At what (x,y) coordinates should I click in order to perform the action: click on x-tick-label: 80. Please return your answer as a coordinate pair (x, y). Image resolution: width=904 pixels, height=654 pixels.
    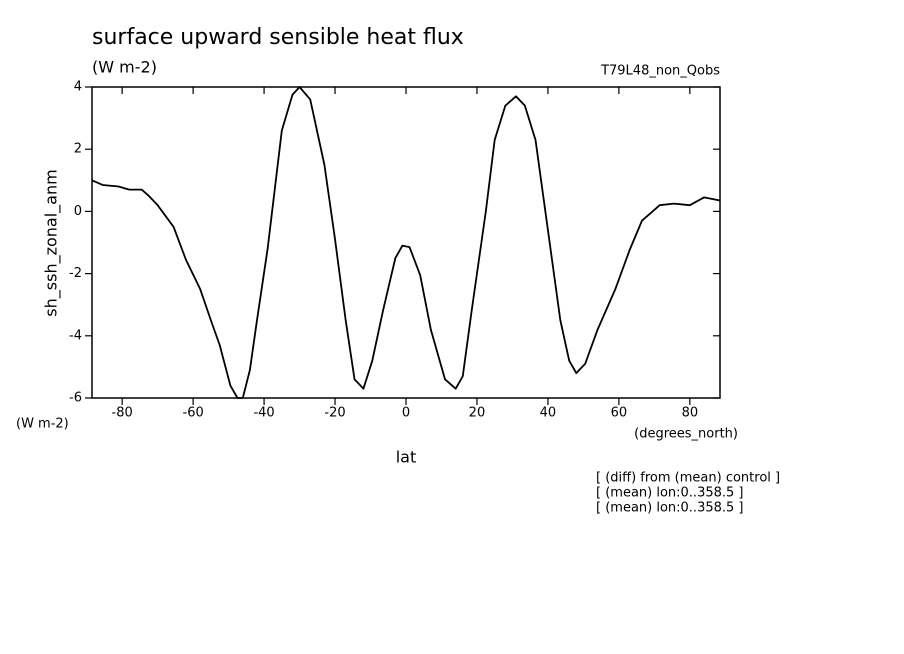
    Looking at the image, I should click on (690, 413).